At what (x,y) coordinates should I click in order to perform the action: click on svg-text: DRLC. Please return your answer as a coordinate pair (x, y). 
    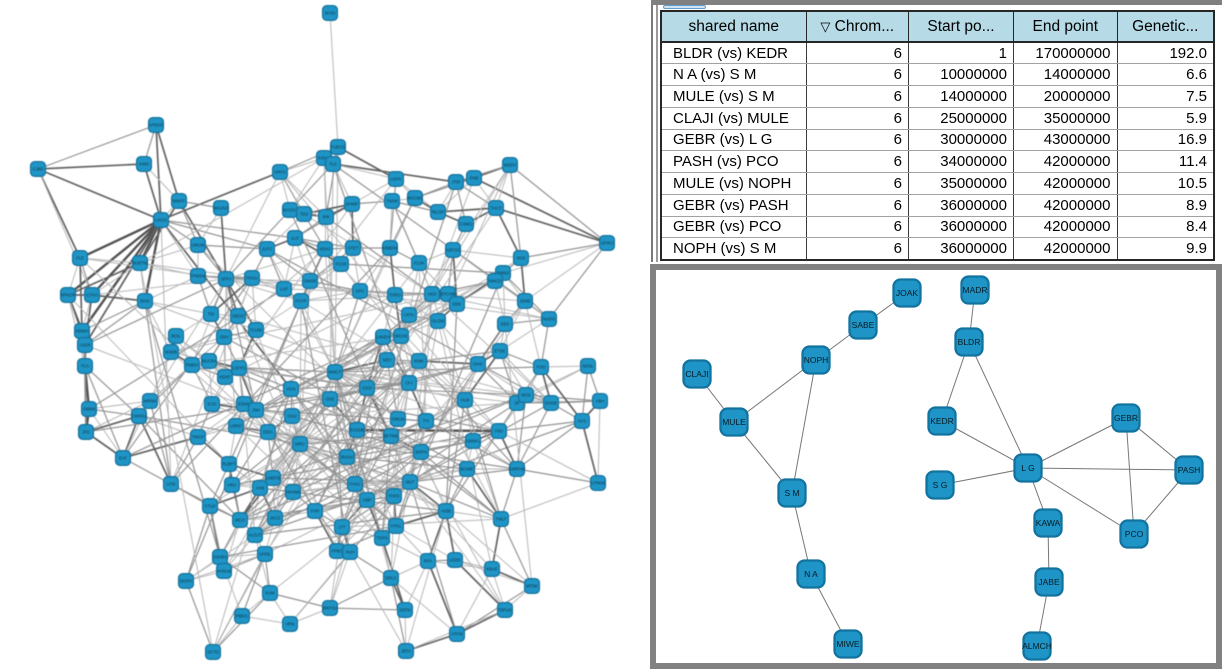
    Looking at the image, I should click on (390, 578).